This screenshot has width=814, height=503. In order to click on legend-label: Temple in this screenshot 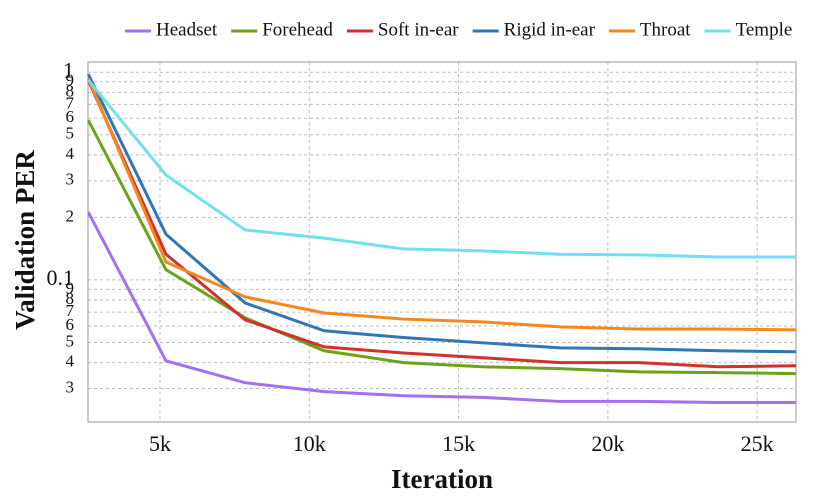, I will do `click(764, 29)`.